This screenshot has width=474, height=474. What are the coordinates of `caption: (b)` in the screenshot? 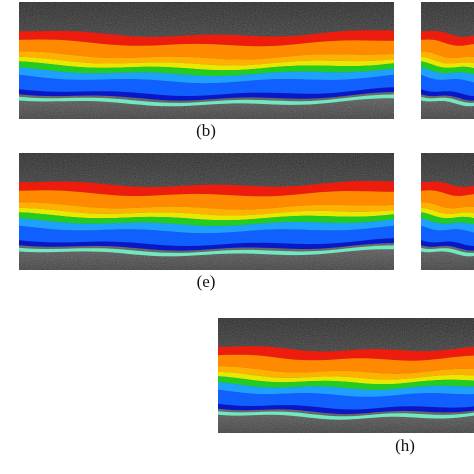 It's located at (206, 130).